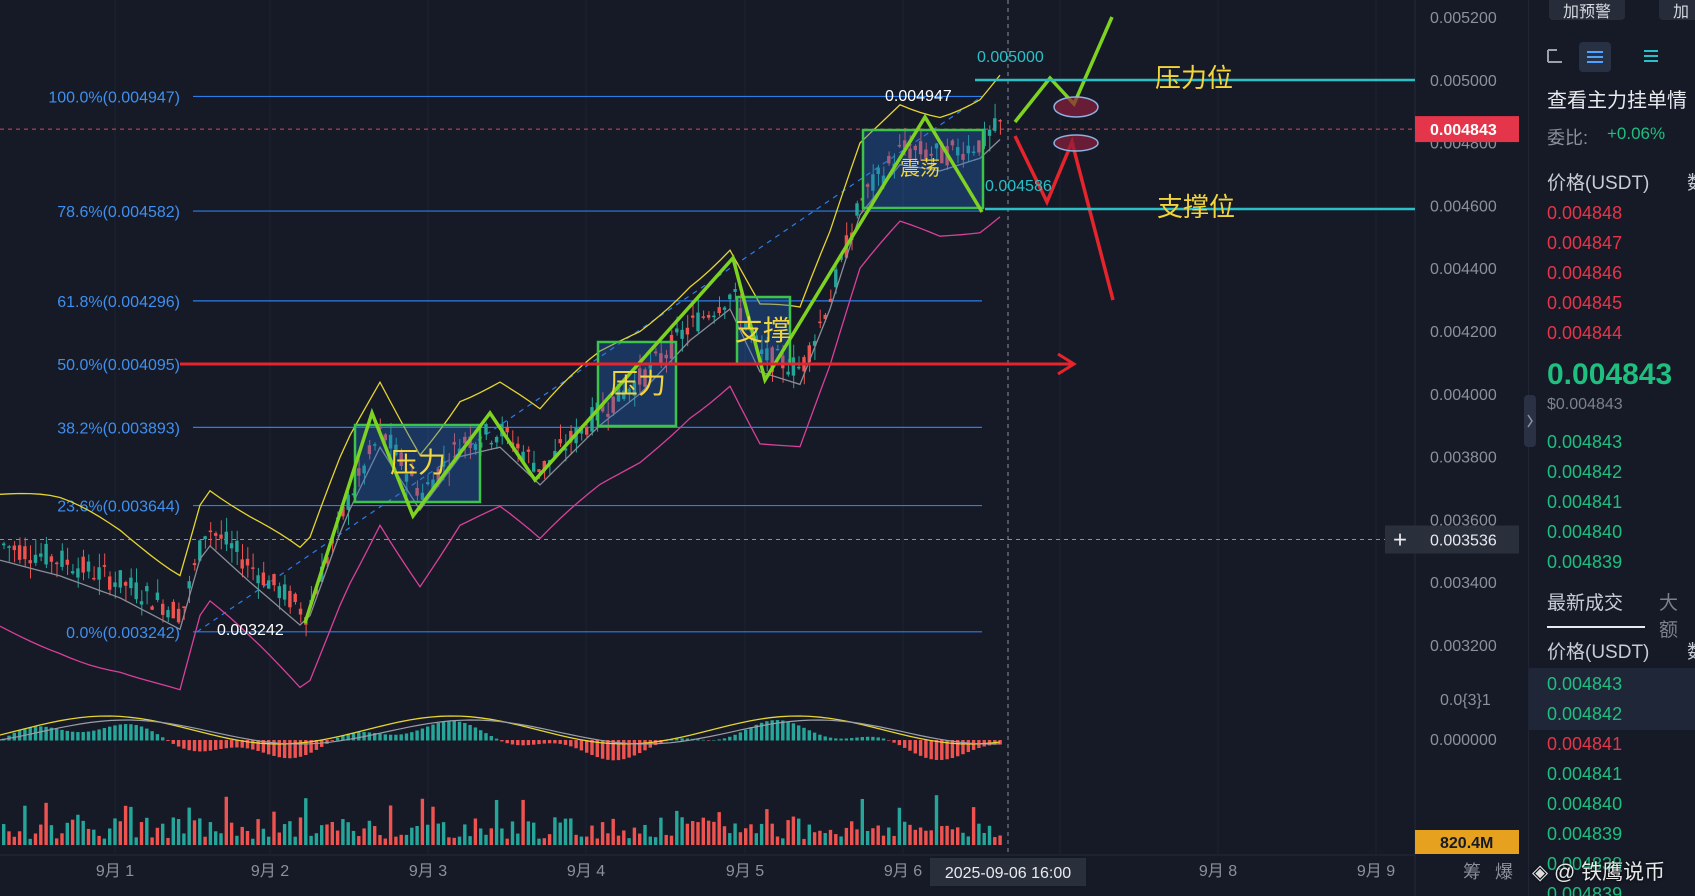 This screenshot has width=1695, height=896. Describe the element at coordinates (1612, 699) in the screenshot. I see `trade-highlight` at that location.